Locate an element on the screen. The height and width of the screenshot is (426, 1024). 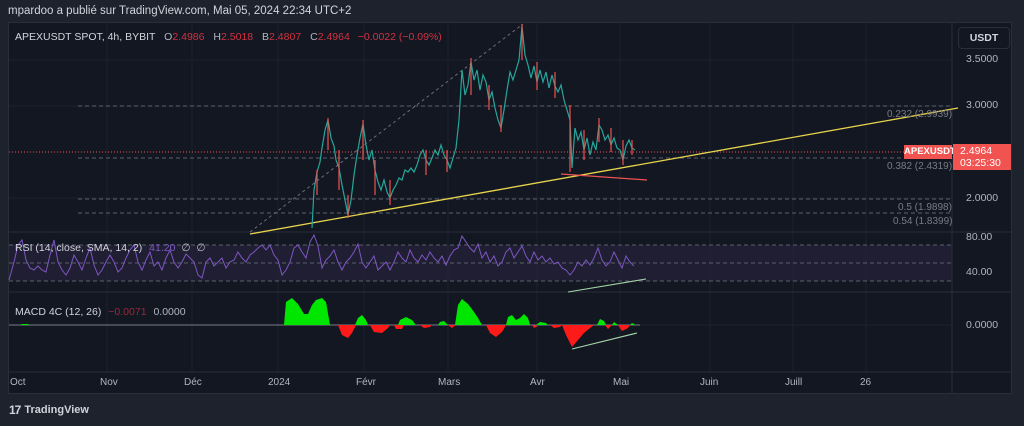
tradingview-logo-icon: 17 is located at coordinates (15, 410).